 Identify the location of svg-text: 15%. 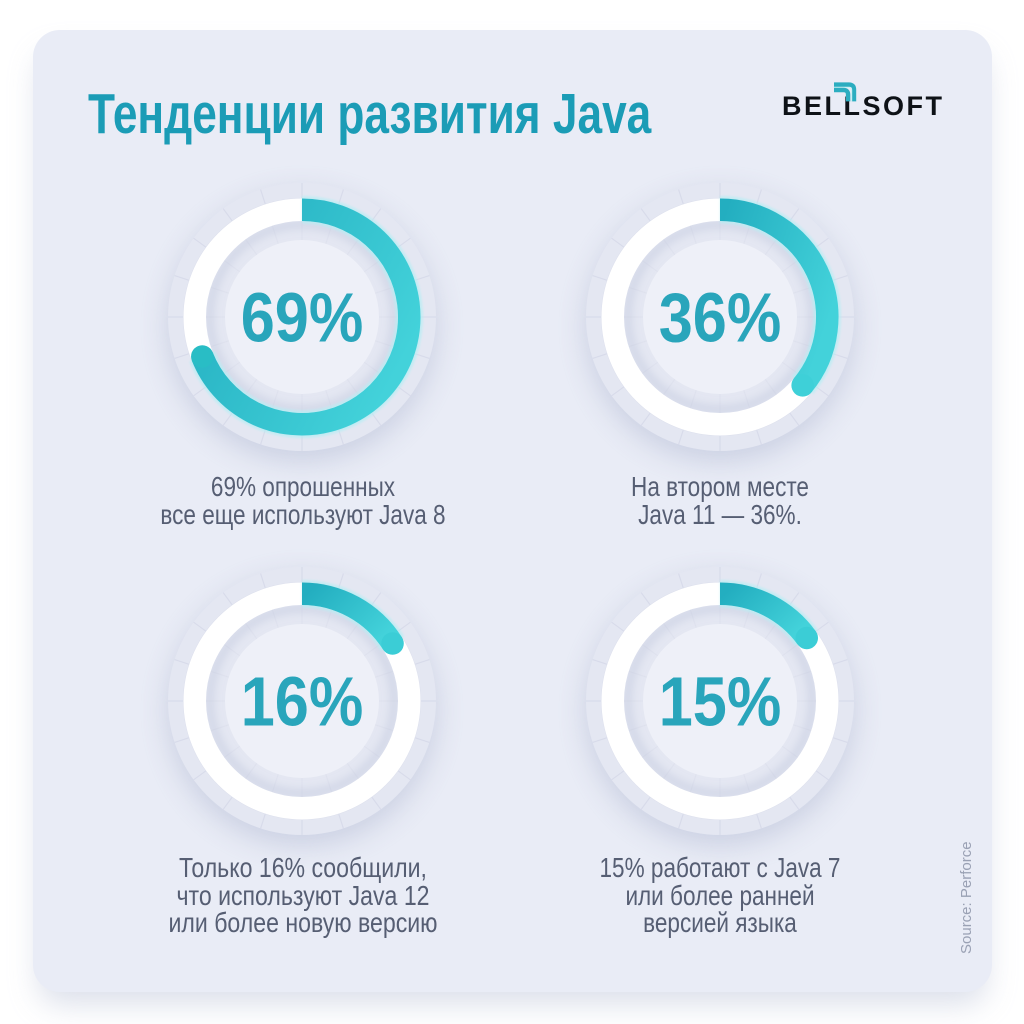
(720, 701).